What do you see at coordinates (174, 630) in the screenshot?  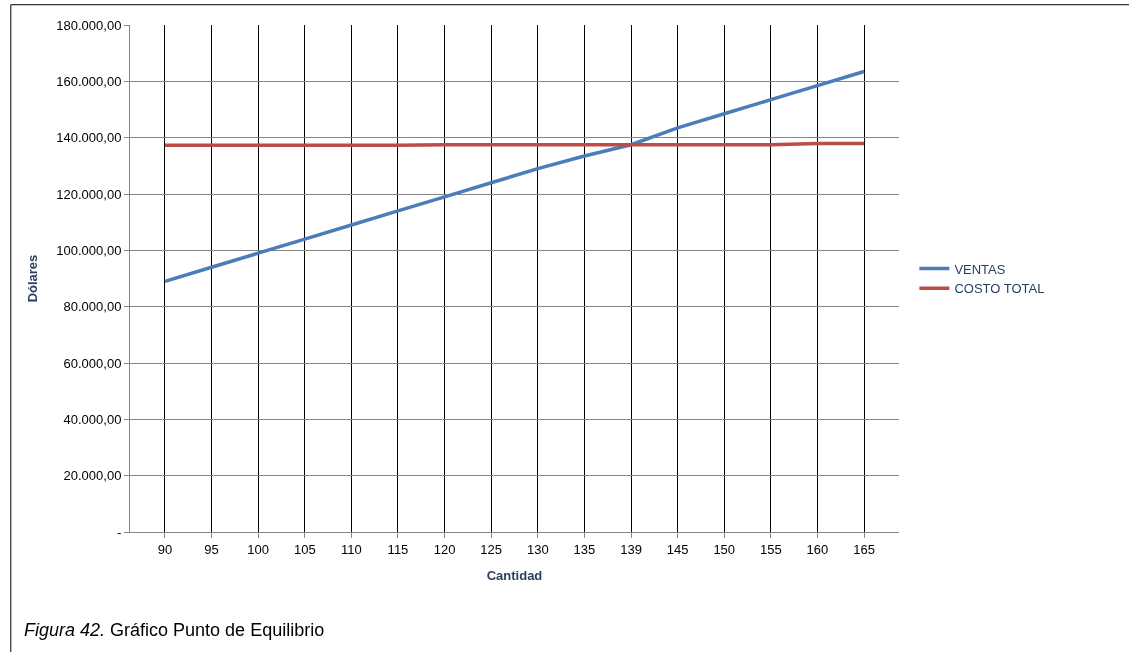 I see `text: Figura 42. Gráfico Punto de Equilibrio` at bounding box center [174, 630].